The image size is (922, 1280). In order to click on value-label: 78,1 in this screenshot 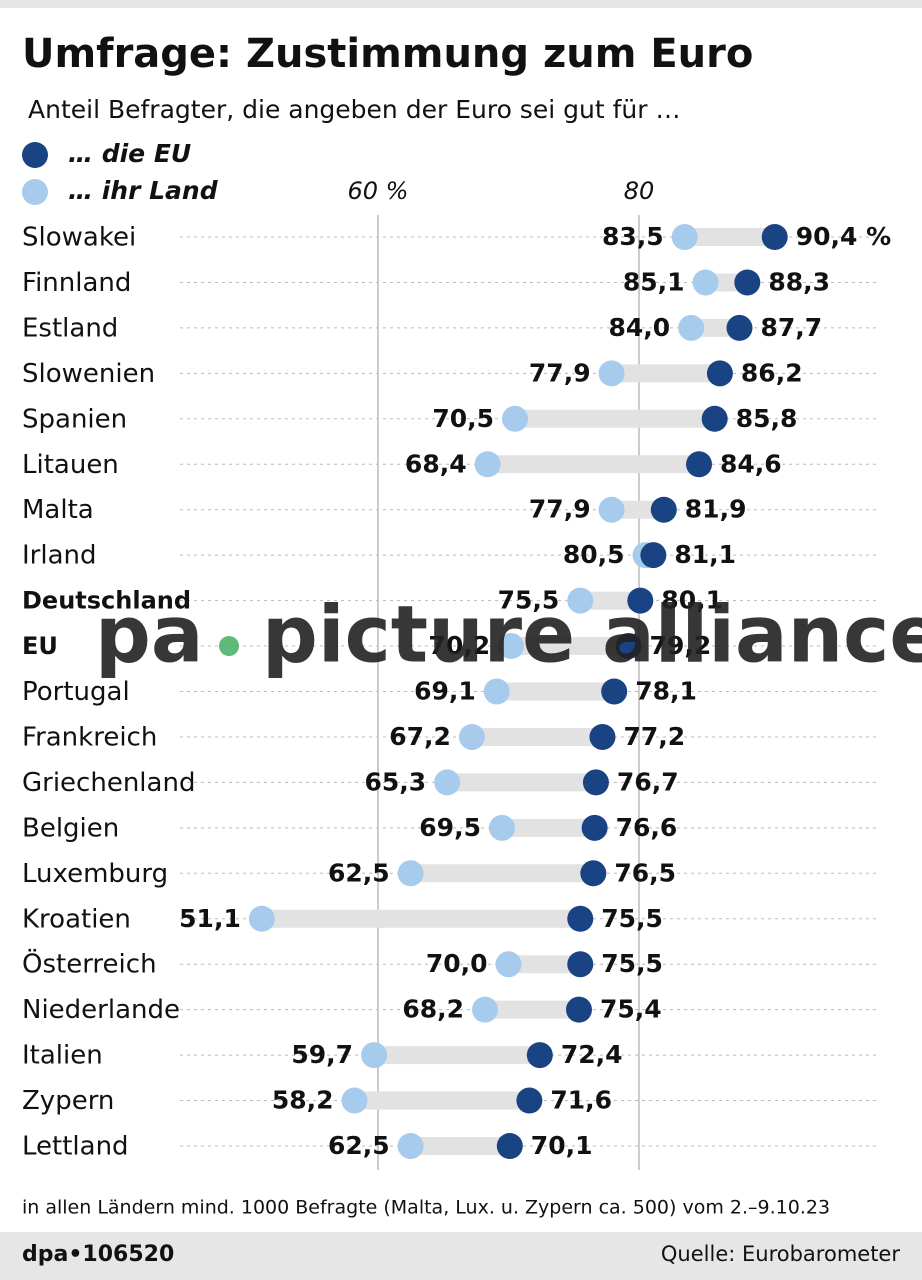, I will do `click(666, 691)`.